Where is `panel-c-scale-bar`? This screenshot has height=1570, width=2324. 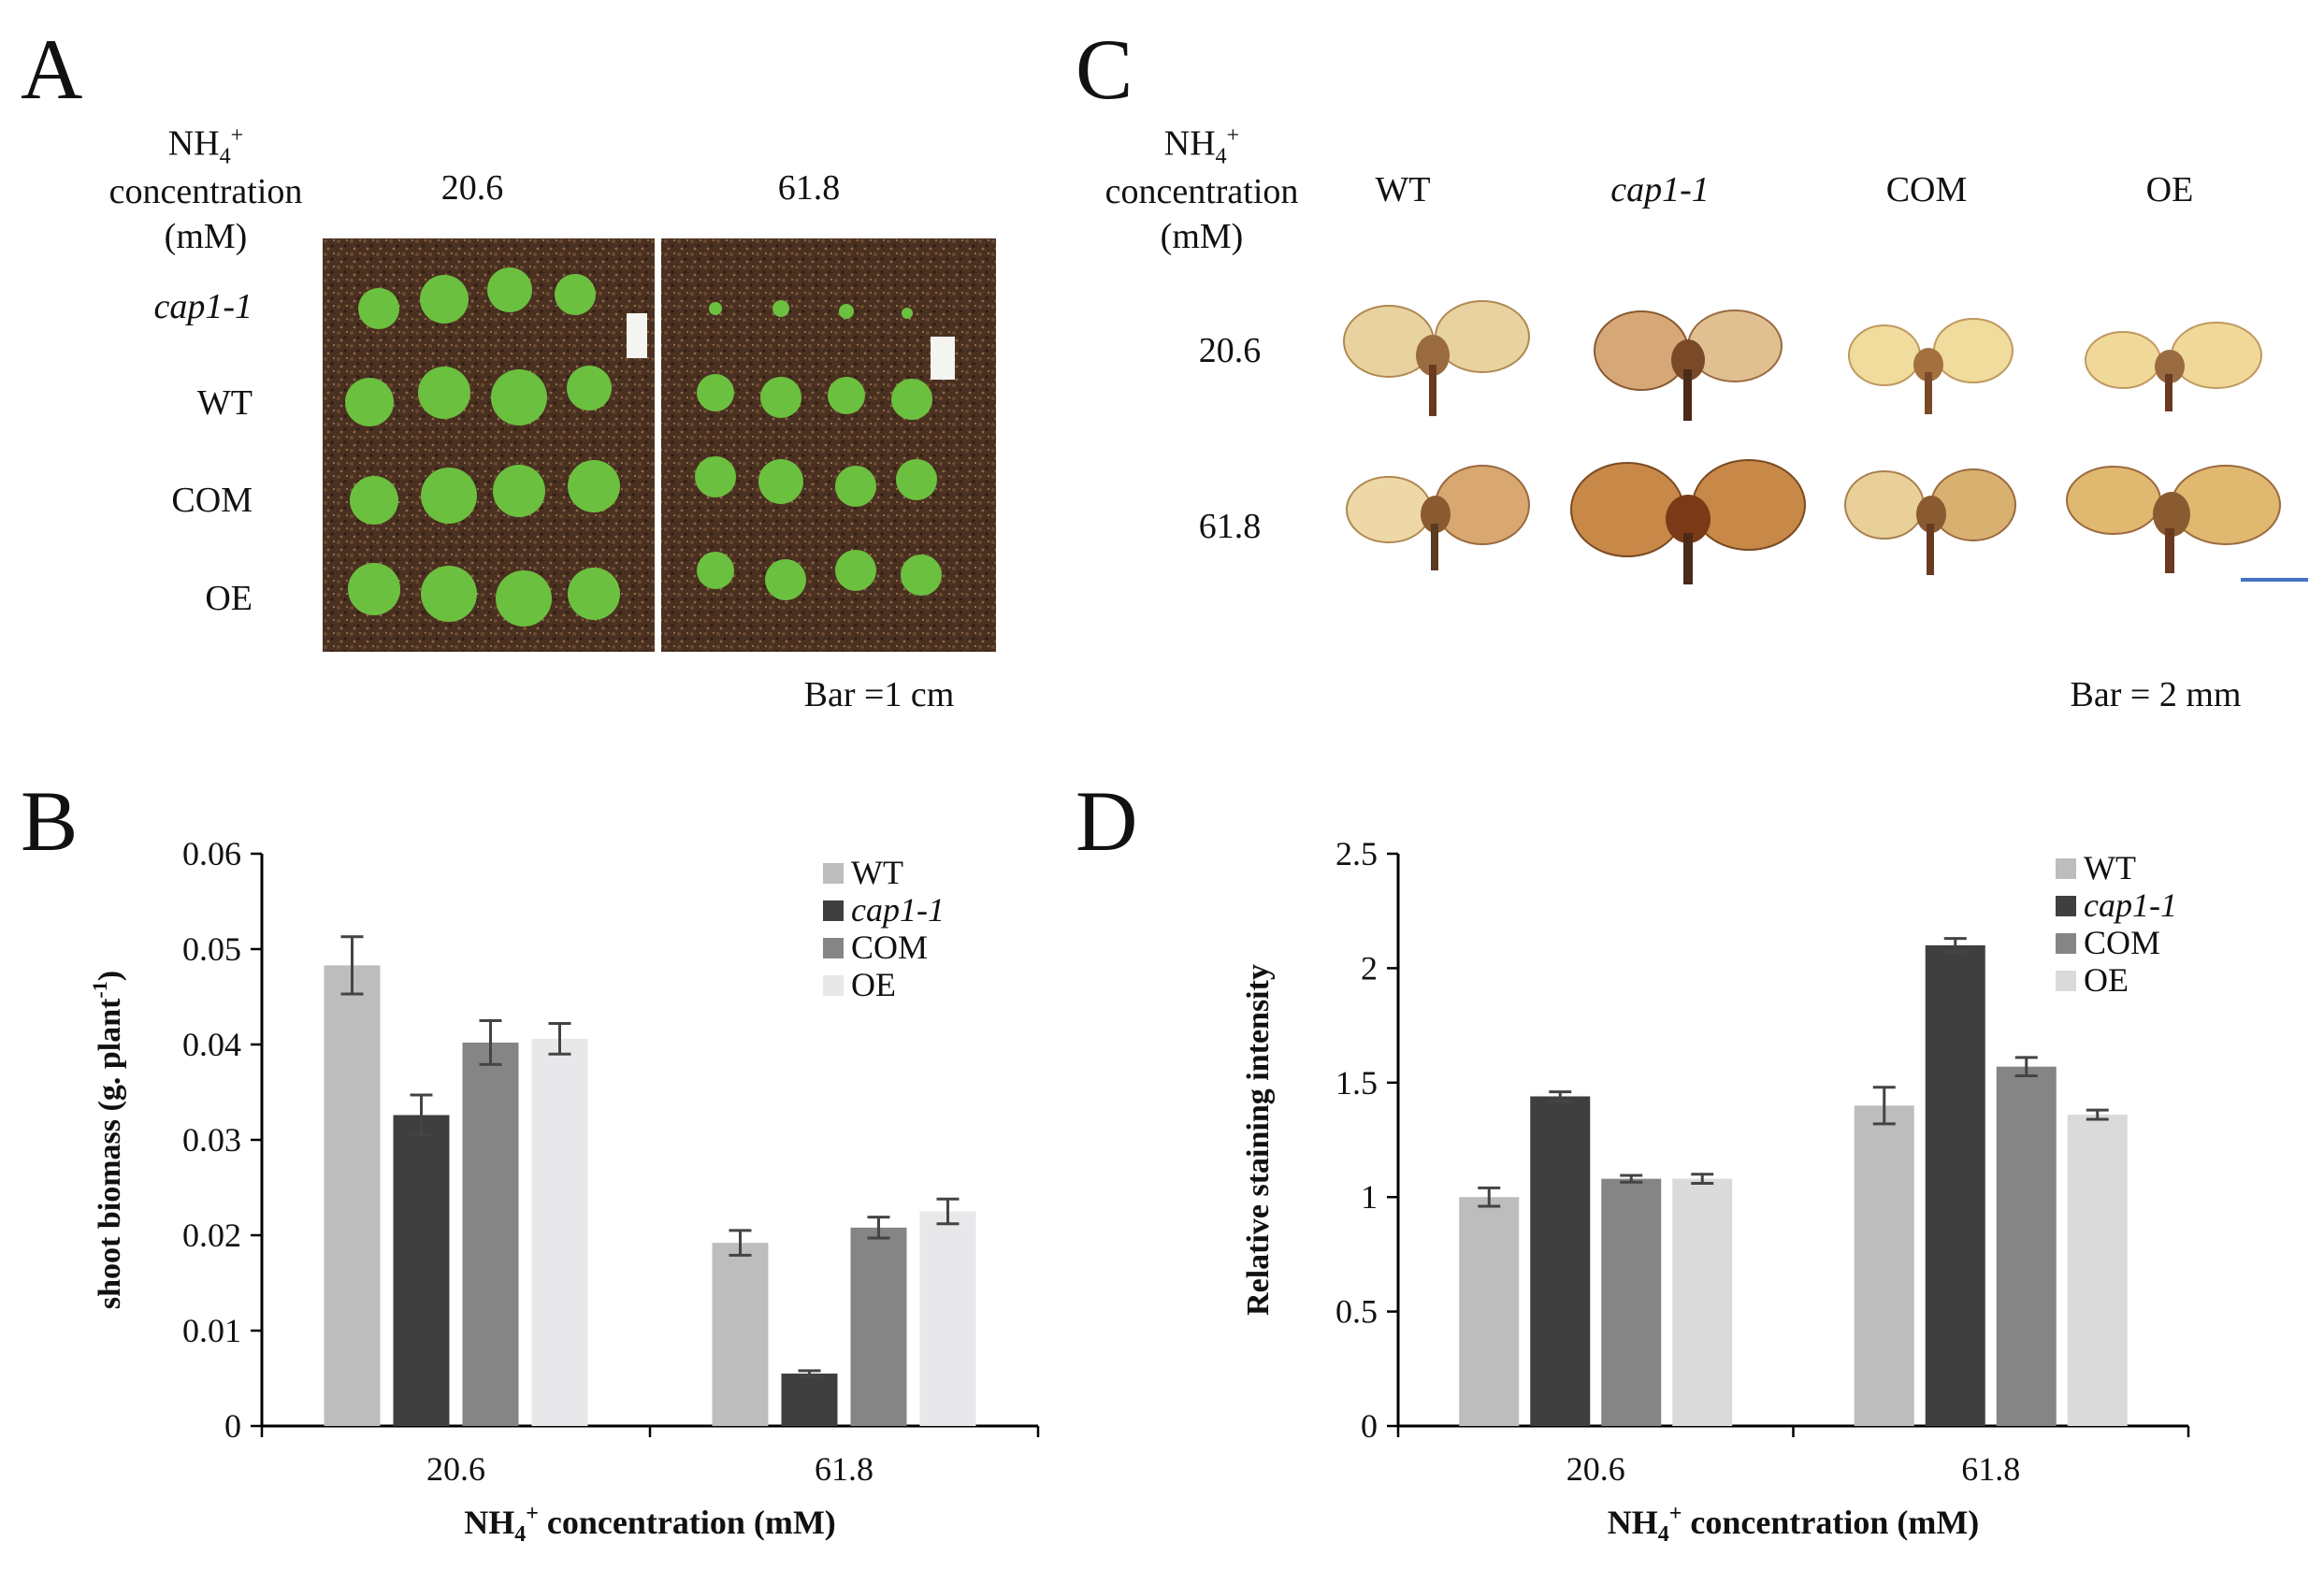
panel-c-scale-bar is located at coordinates (2274, 580).